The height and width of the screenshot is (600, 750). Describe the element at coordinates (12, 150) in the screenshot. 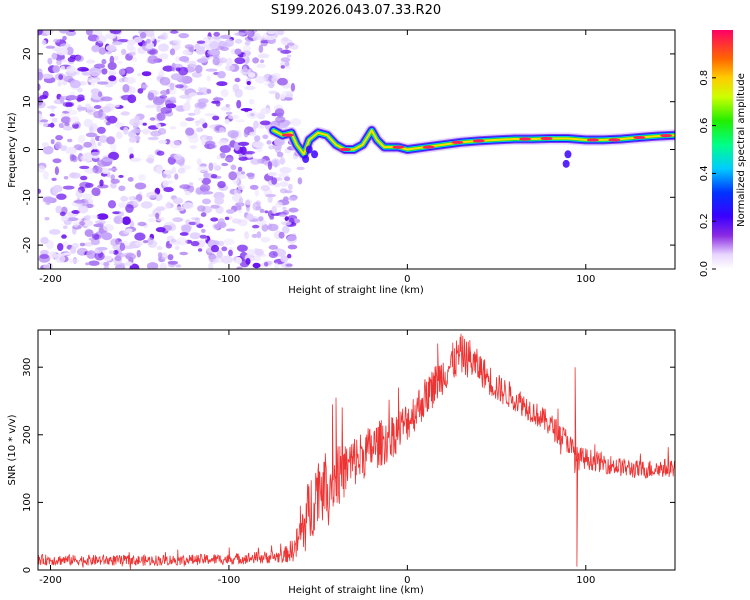

I see `spectrogram-y-label: Frequency (Hz)` at that location.